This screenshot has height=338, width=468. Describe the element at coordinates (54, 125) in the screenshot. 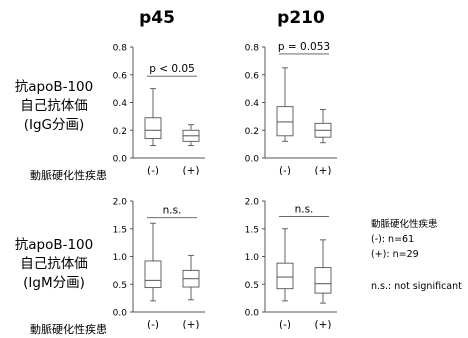

I see `row-label-igg-line3: (IgG分画)` at that location.